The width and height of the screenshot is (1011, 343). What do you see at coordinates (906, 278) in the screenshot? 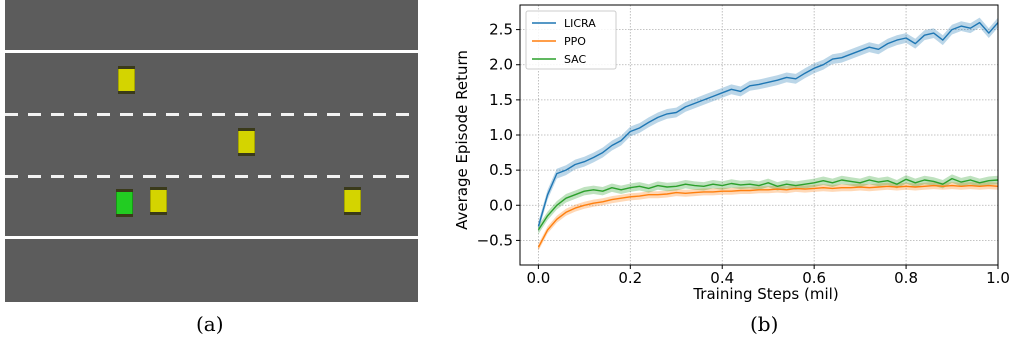
I see `x-tick-label: 0.8` at bounding box center [906, 278].